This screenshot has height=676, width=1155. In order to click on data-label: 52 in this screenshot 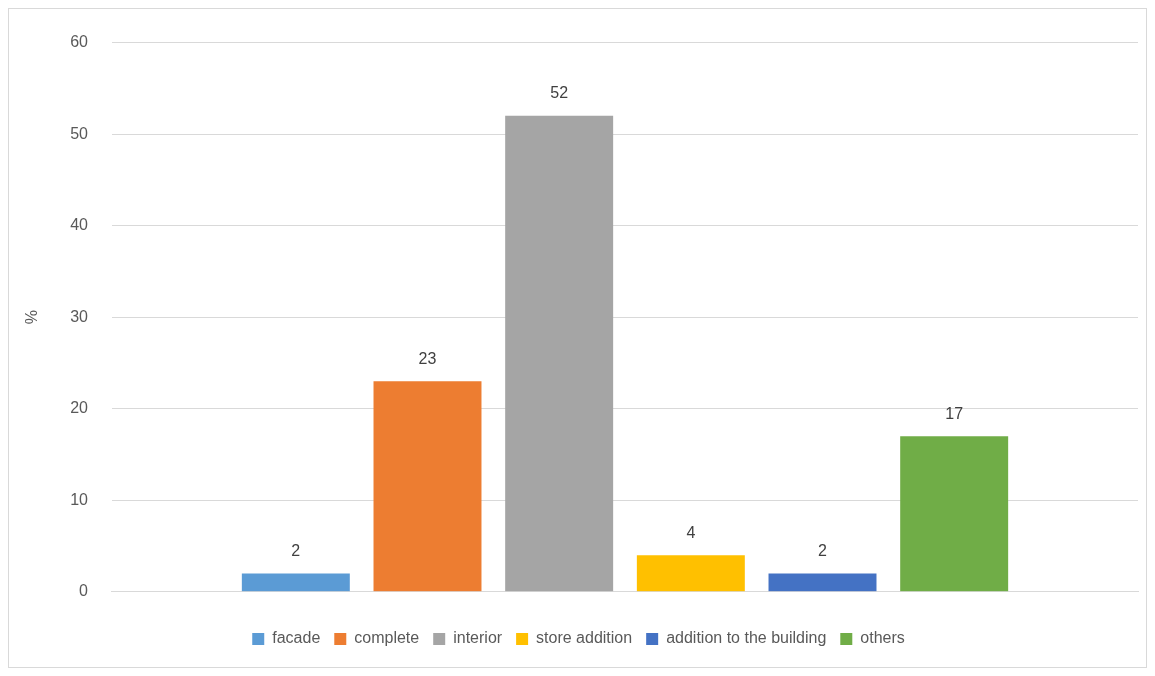, I will do `click(559, 93)`.